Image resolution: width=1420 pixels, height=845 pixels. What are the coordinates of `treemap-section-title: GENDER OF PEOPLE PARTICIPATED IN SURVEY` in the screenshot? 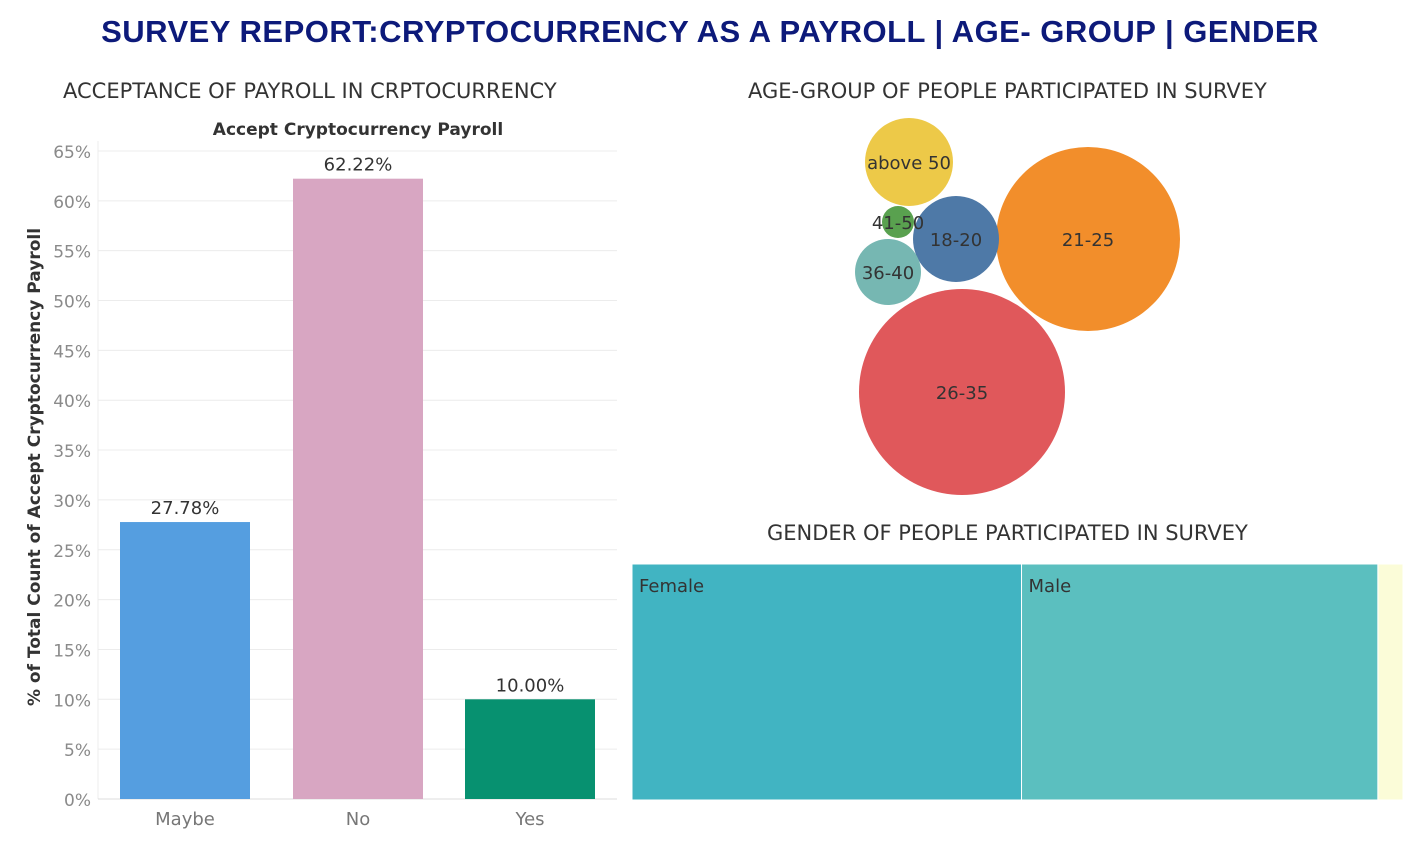 It's located at (1007, 533).